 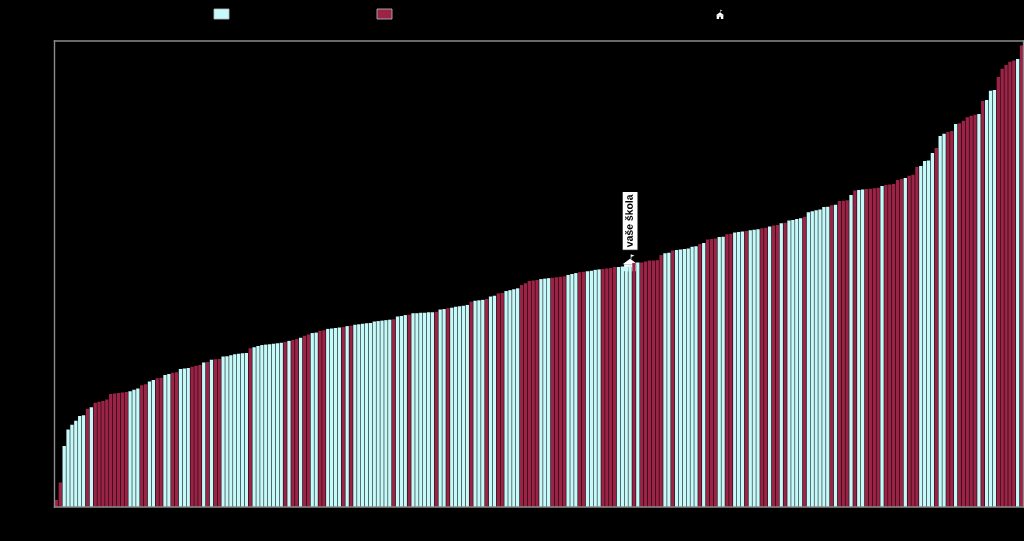 I want to click on x-tick-label: vaše škola, so click(x=629, y=221).